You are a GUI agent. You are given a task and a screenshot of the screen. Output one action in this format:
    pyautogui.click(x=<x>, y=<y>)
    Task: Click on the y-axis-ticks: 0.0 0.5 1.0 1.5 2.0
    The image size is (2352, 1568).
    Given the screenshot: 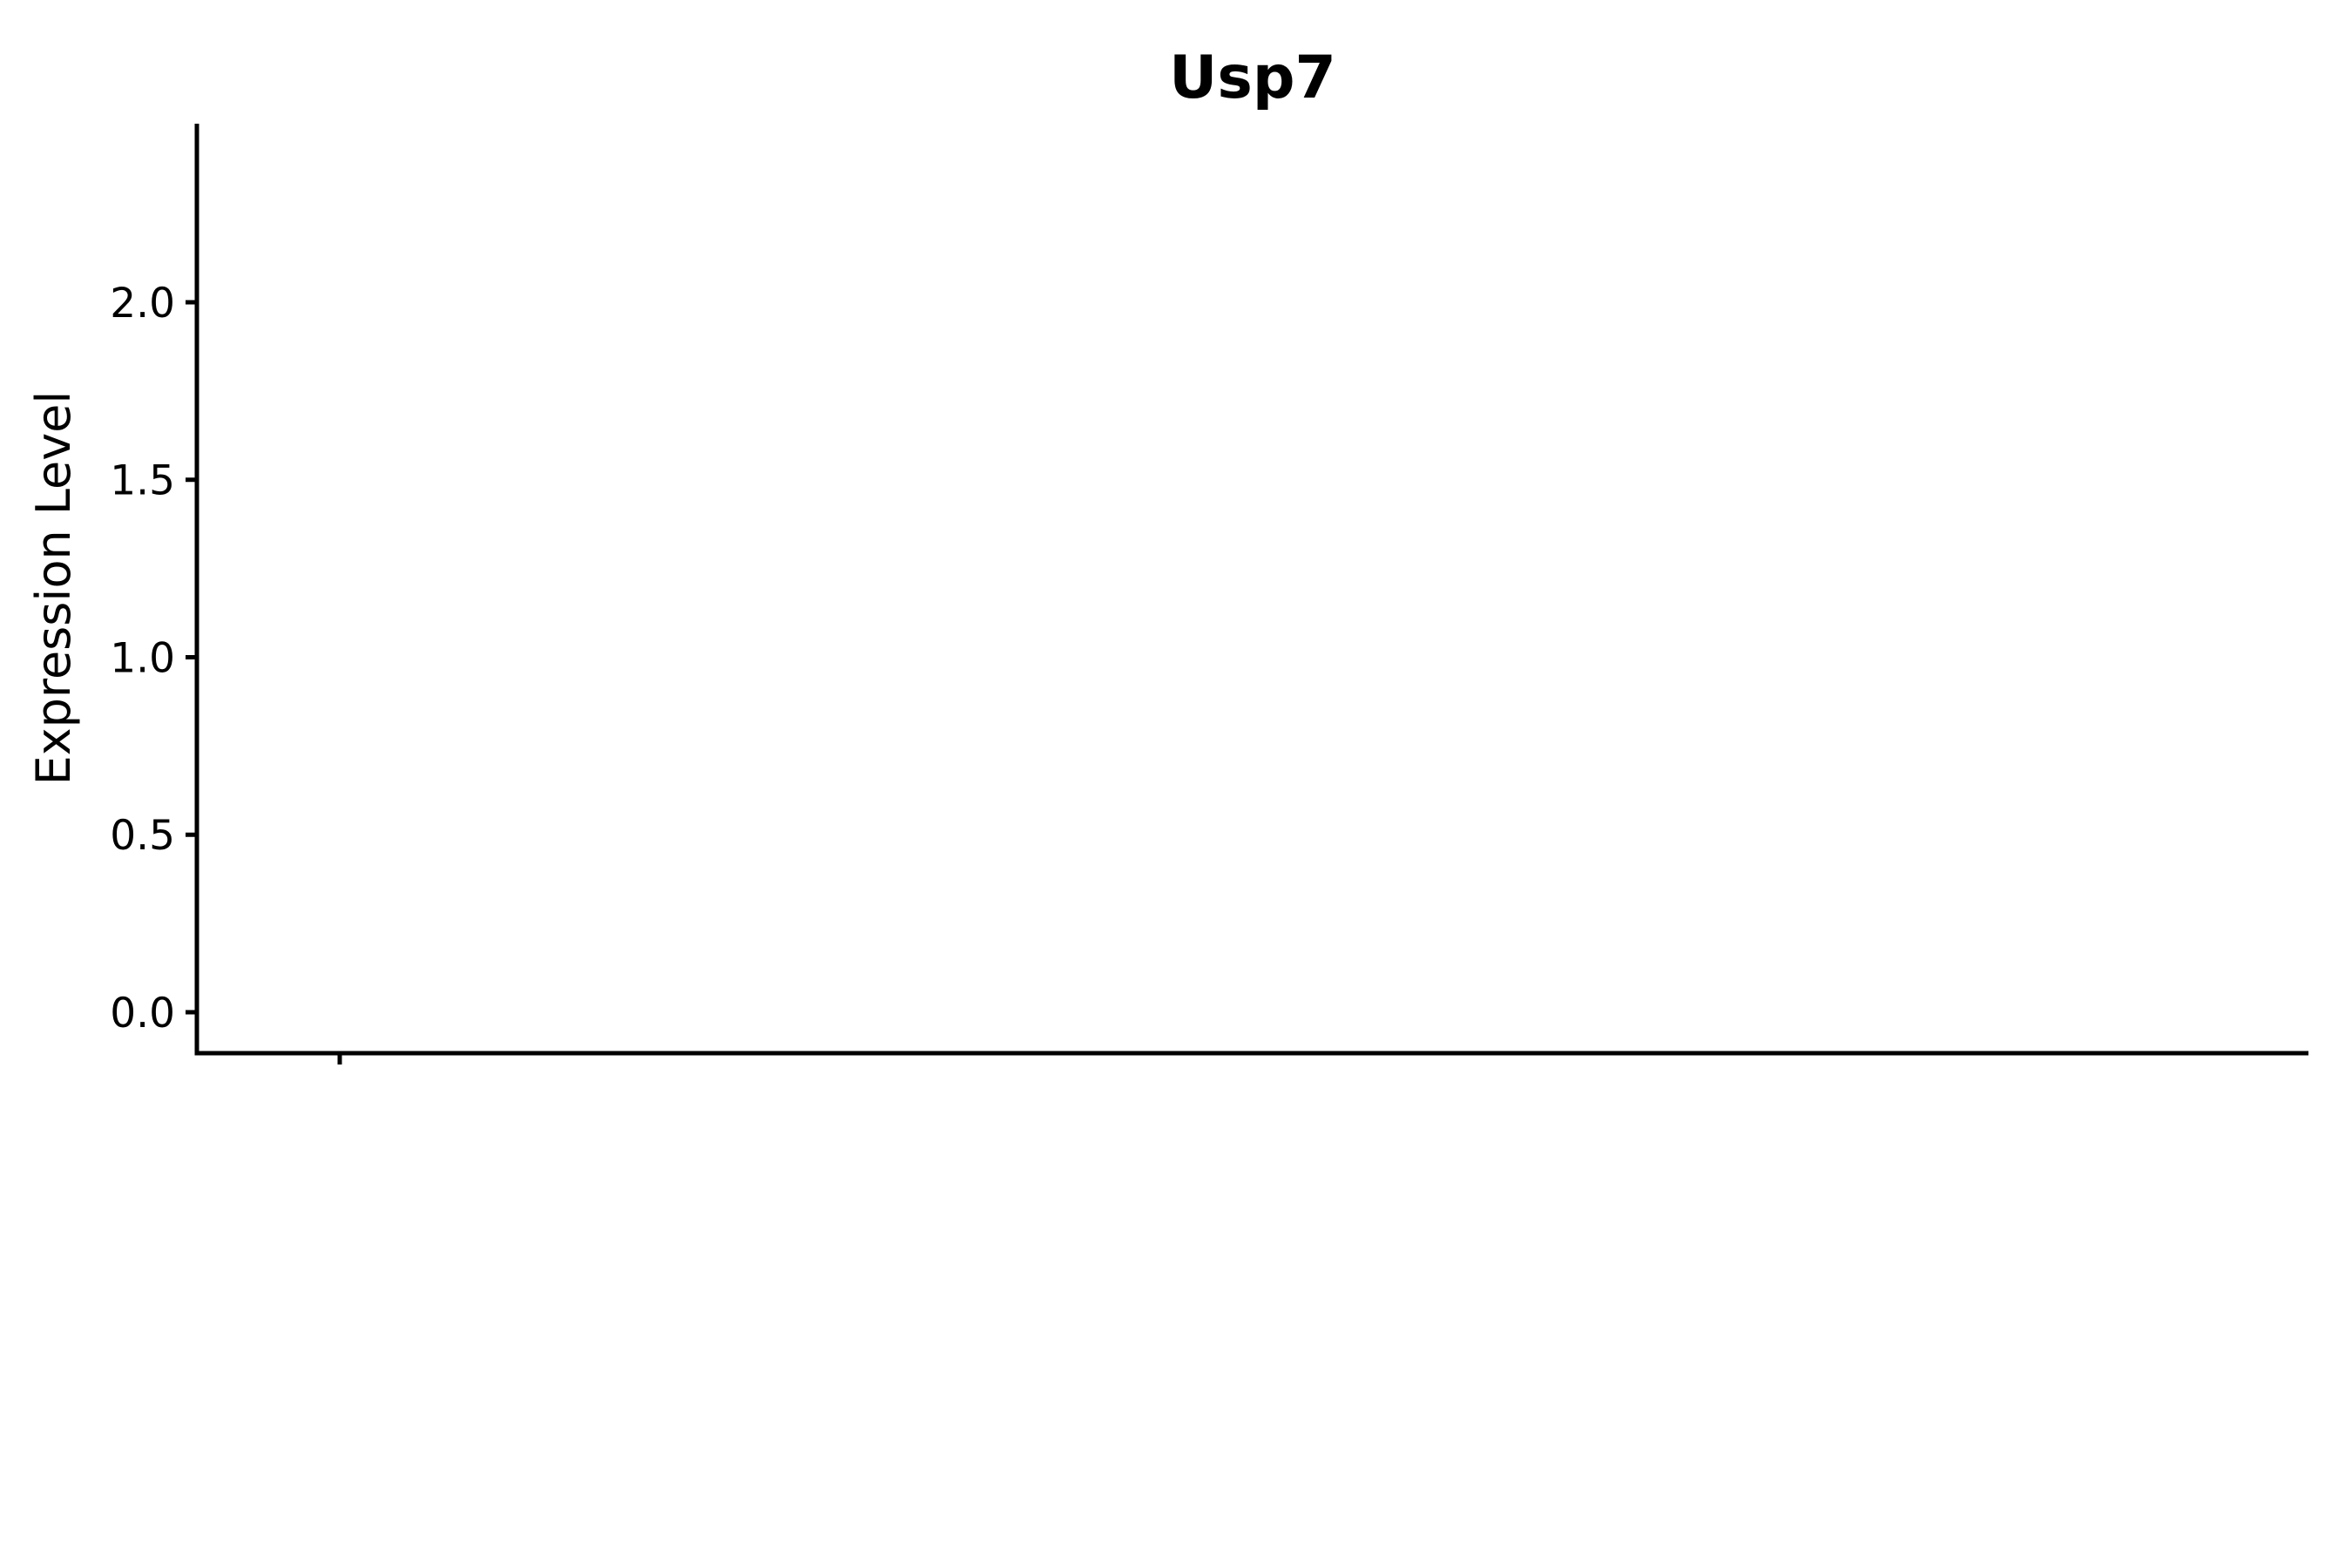 What is the action you would take?
    pyautogui.click(x=153, y=658)
    